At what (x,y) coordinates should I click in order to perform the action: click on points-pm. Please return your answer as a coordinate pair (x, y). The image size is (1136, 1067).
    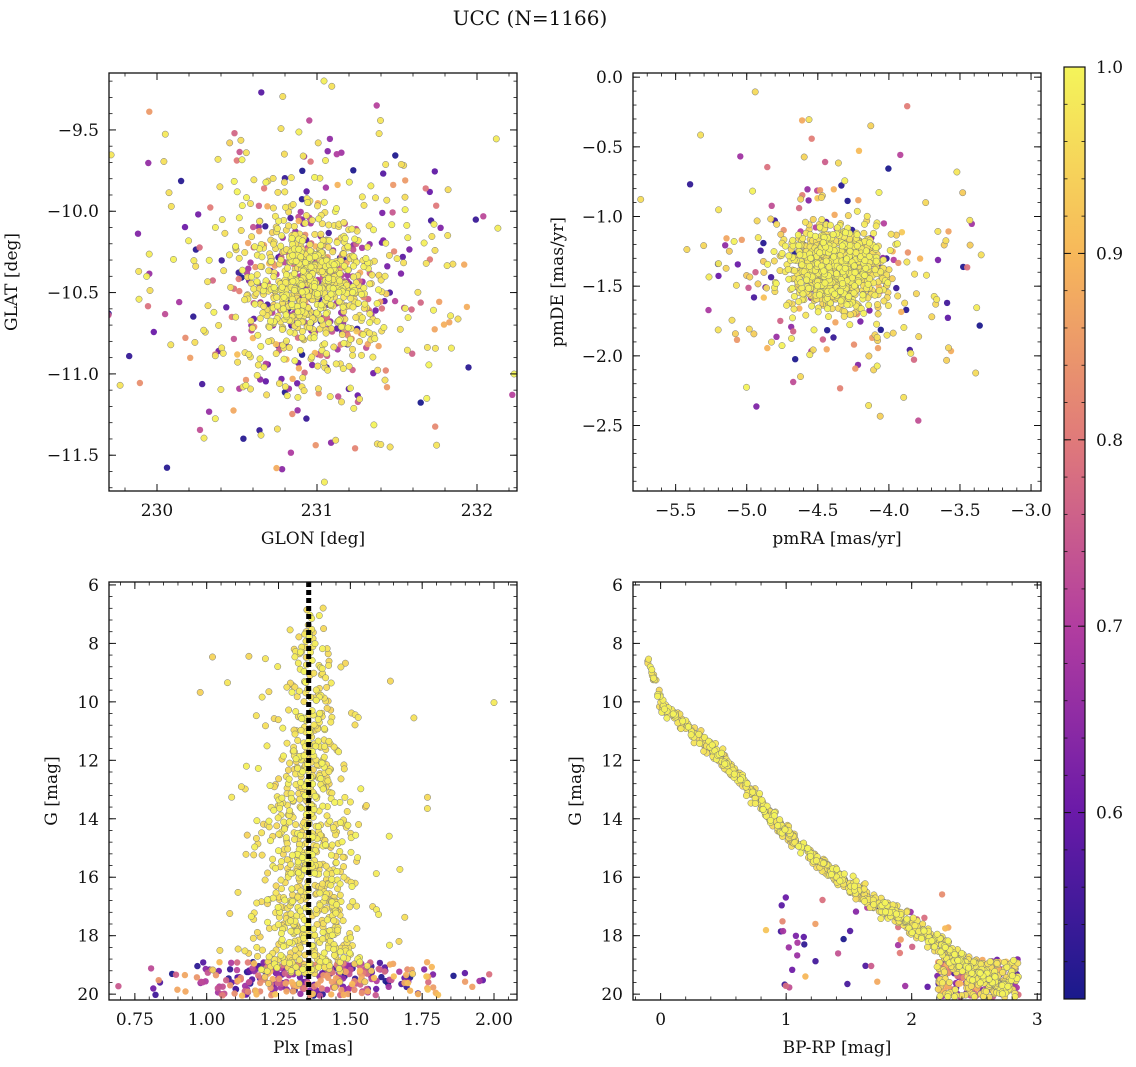
    Looking at the image, I should click on (811, 256).